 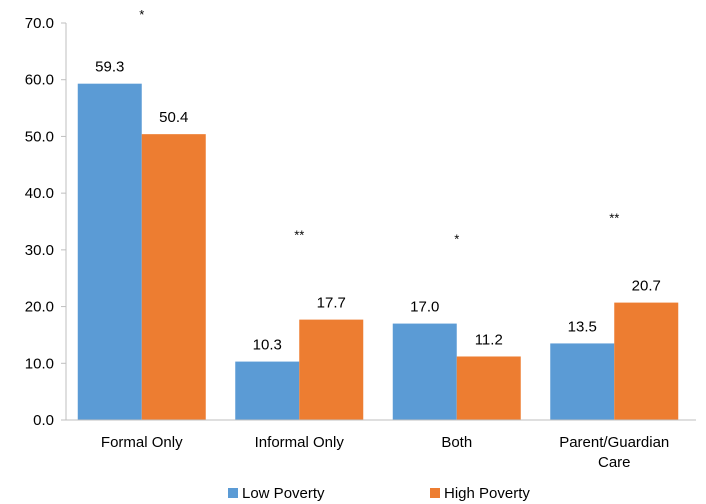 What do you see at coordinates (487, 493) in the screenshot?
I see `legend-label: High Poverty` at bounding box center [487, 493].